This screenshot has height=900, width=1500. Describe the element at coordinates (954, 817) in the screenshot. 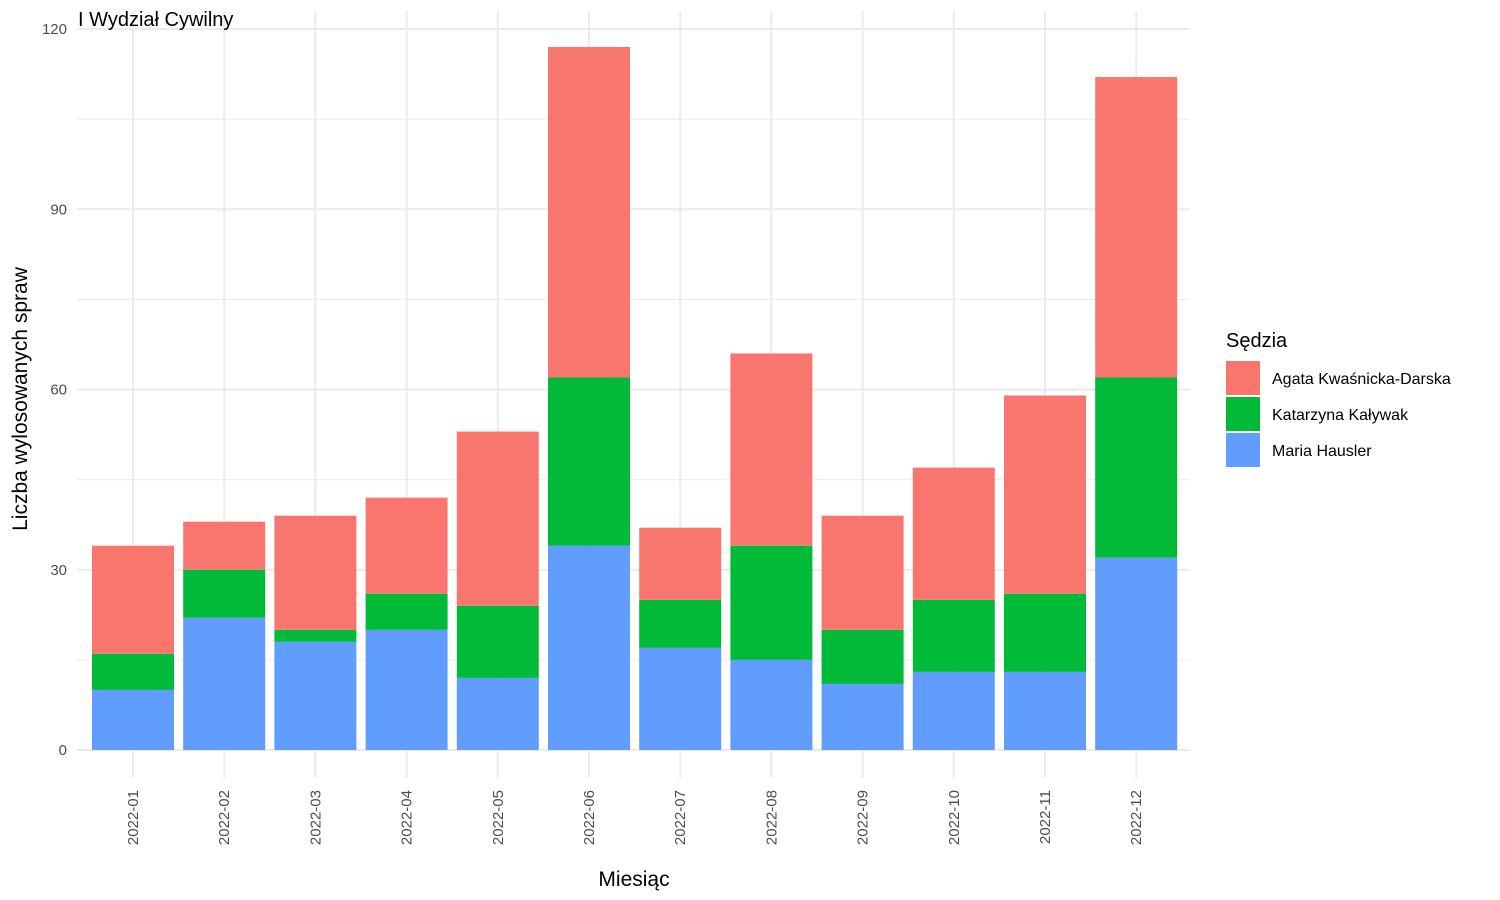

I see `x-tick-label: 2022-10` at that location.